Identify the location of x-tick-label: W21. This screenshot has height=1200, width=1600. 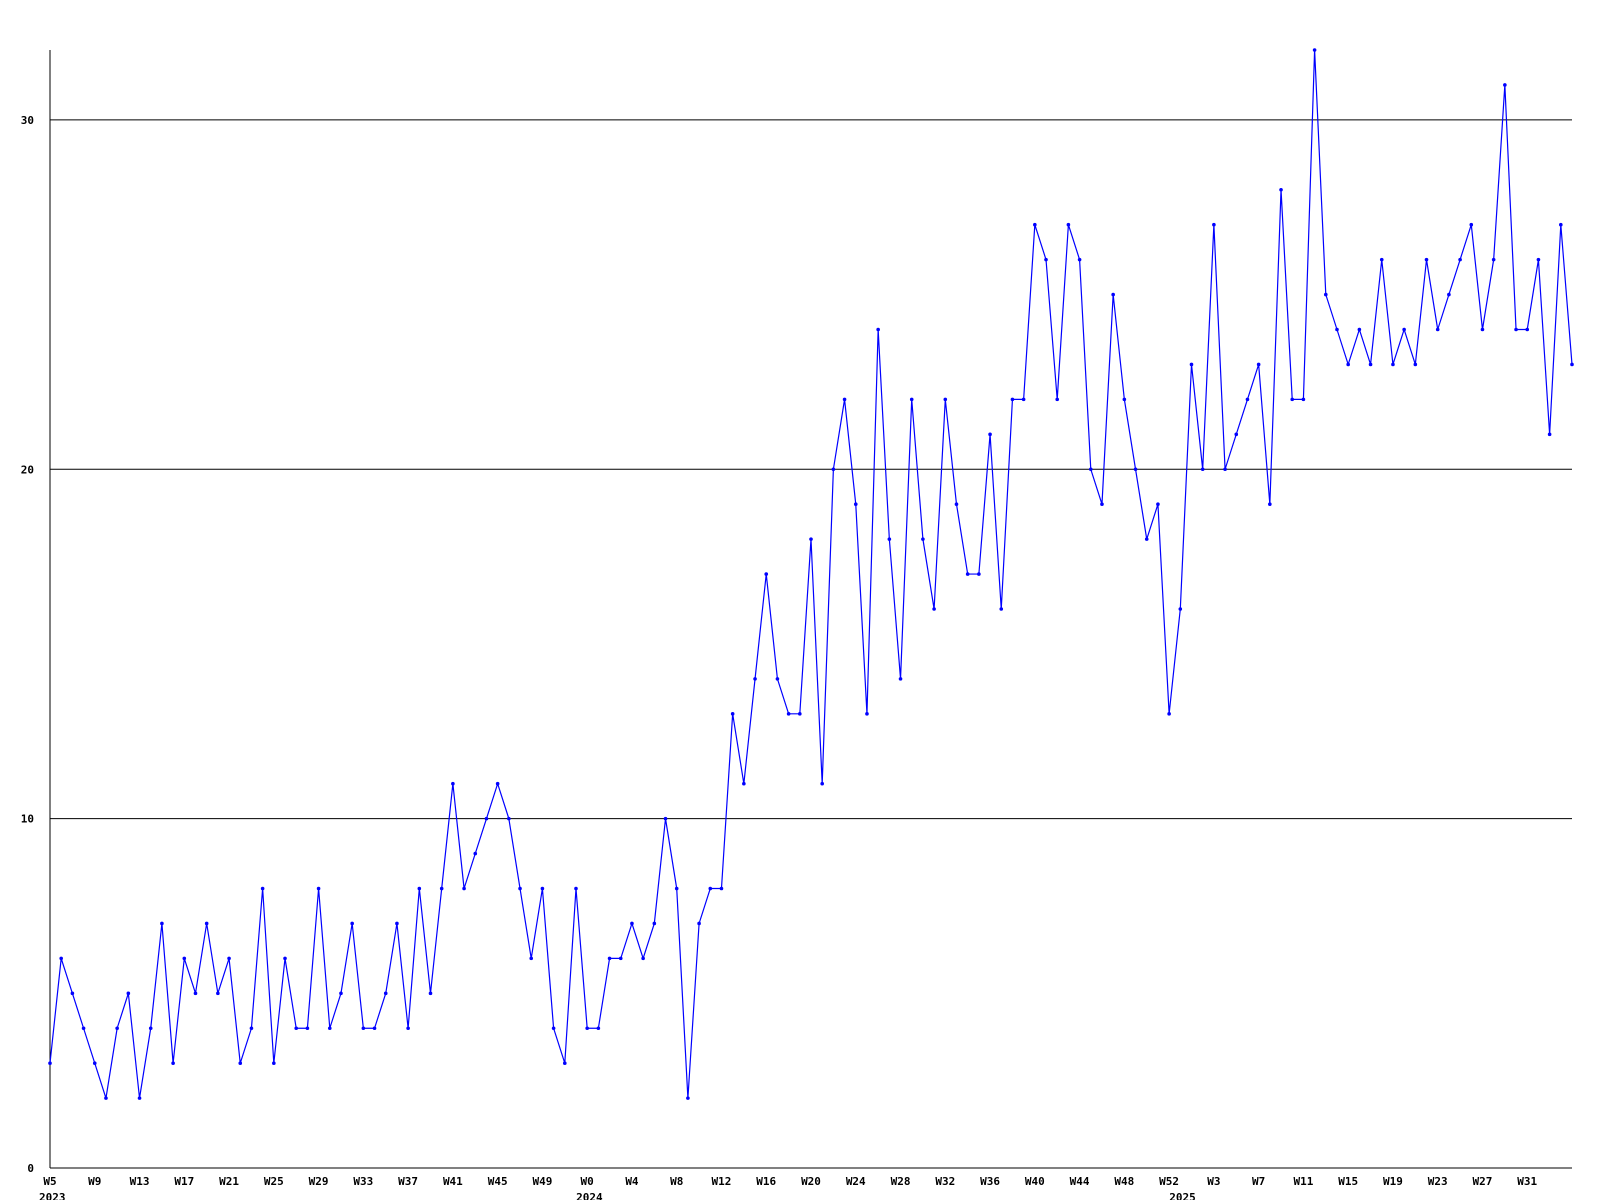
(229, 1181).